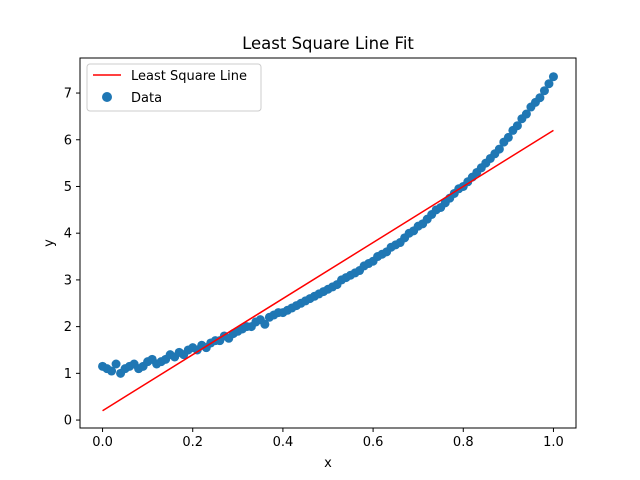  I want to click on chart-title: Least Square Line Fit, so click(328, 43).